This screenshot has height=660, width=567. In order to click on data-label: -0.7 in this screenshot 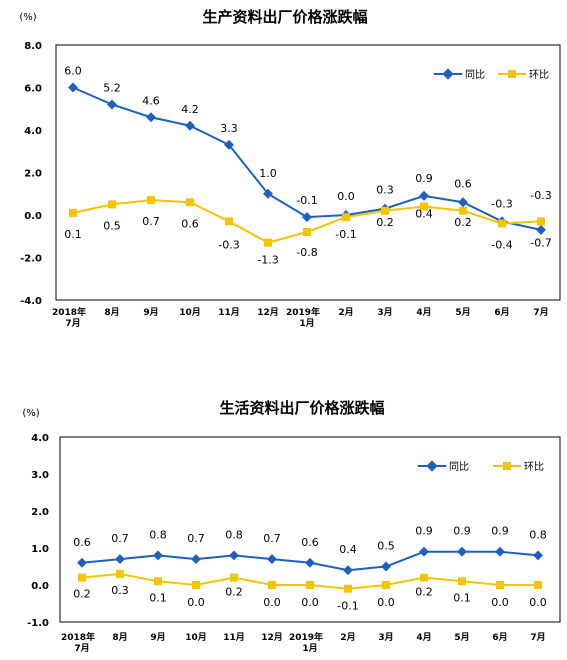, I will do `click(540, 242)`.